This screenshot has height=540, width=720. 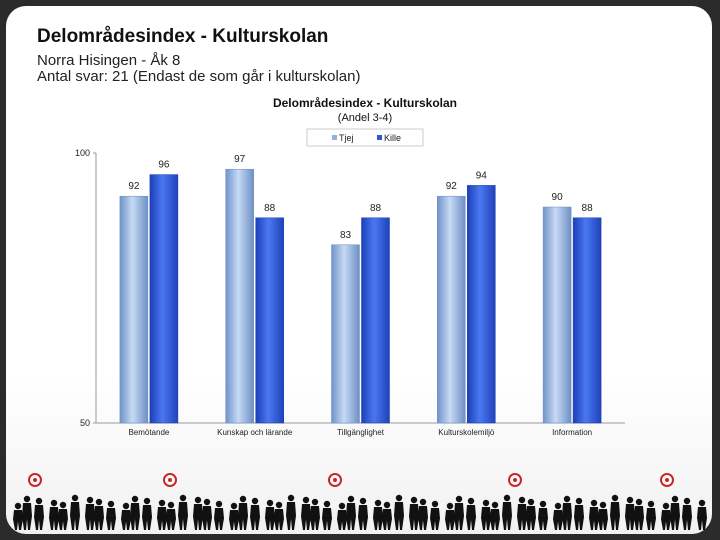 I want to click on x-tick-label: Tillgänglighet, so click(x=361, y=432).